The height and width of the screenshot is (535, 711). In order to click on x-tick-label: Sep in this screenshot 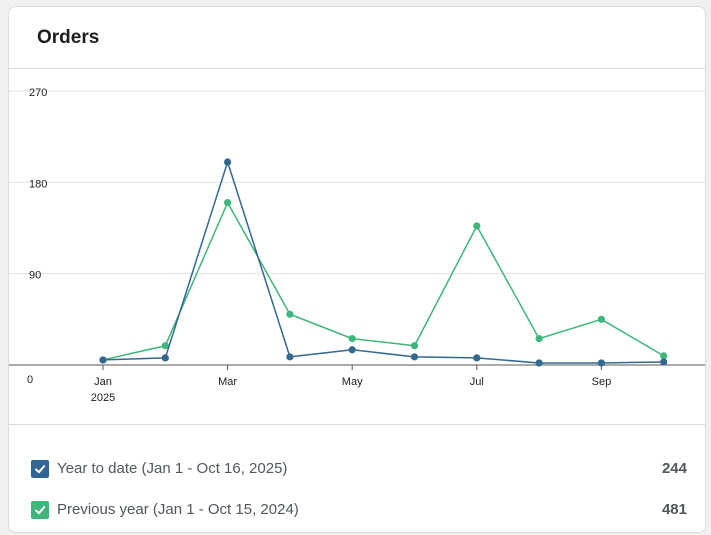, I will do `click(602, 382)`.